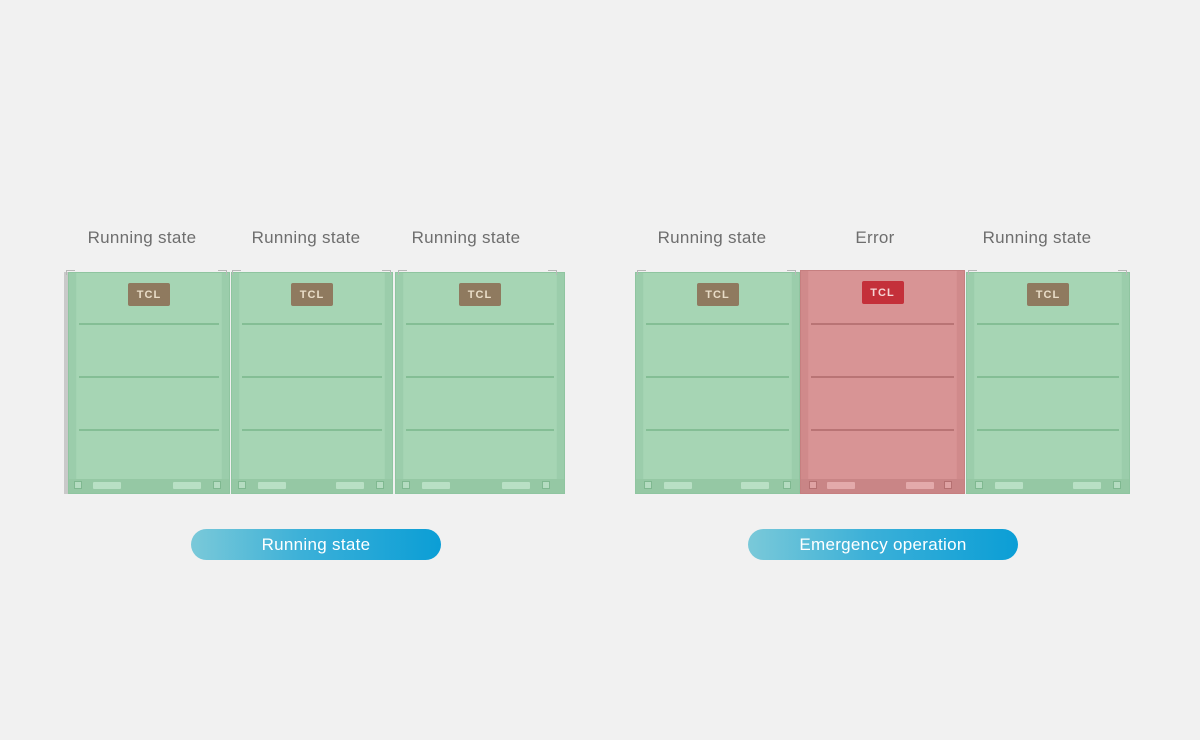 The width and height of the screenshot is (1200, 740). Describe the element at coordinates (66, 383) in the screenshot. I see `unit-side-panel` at that location.